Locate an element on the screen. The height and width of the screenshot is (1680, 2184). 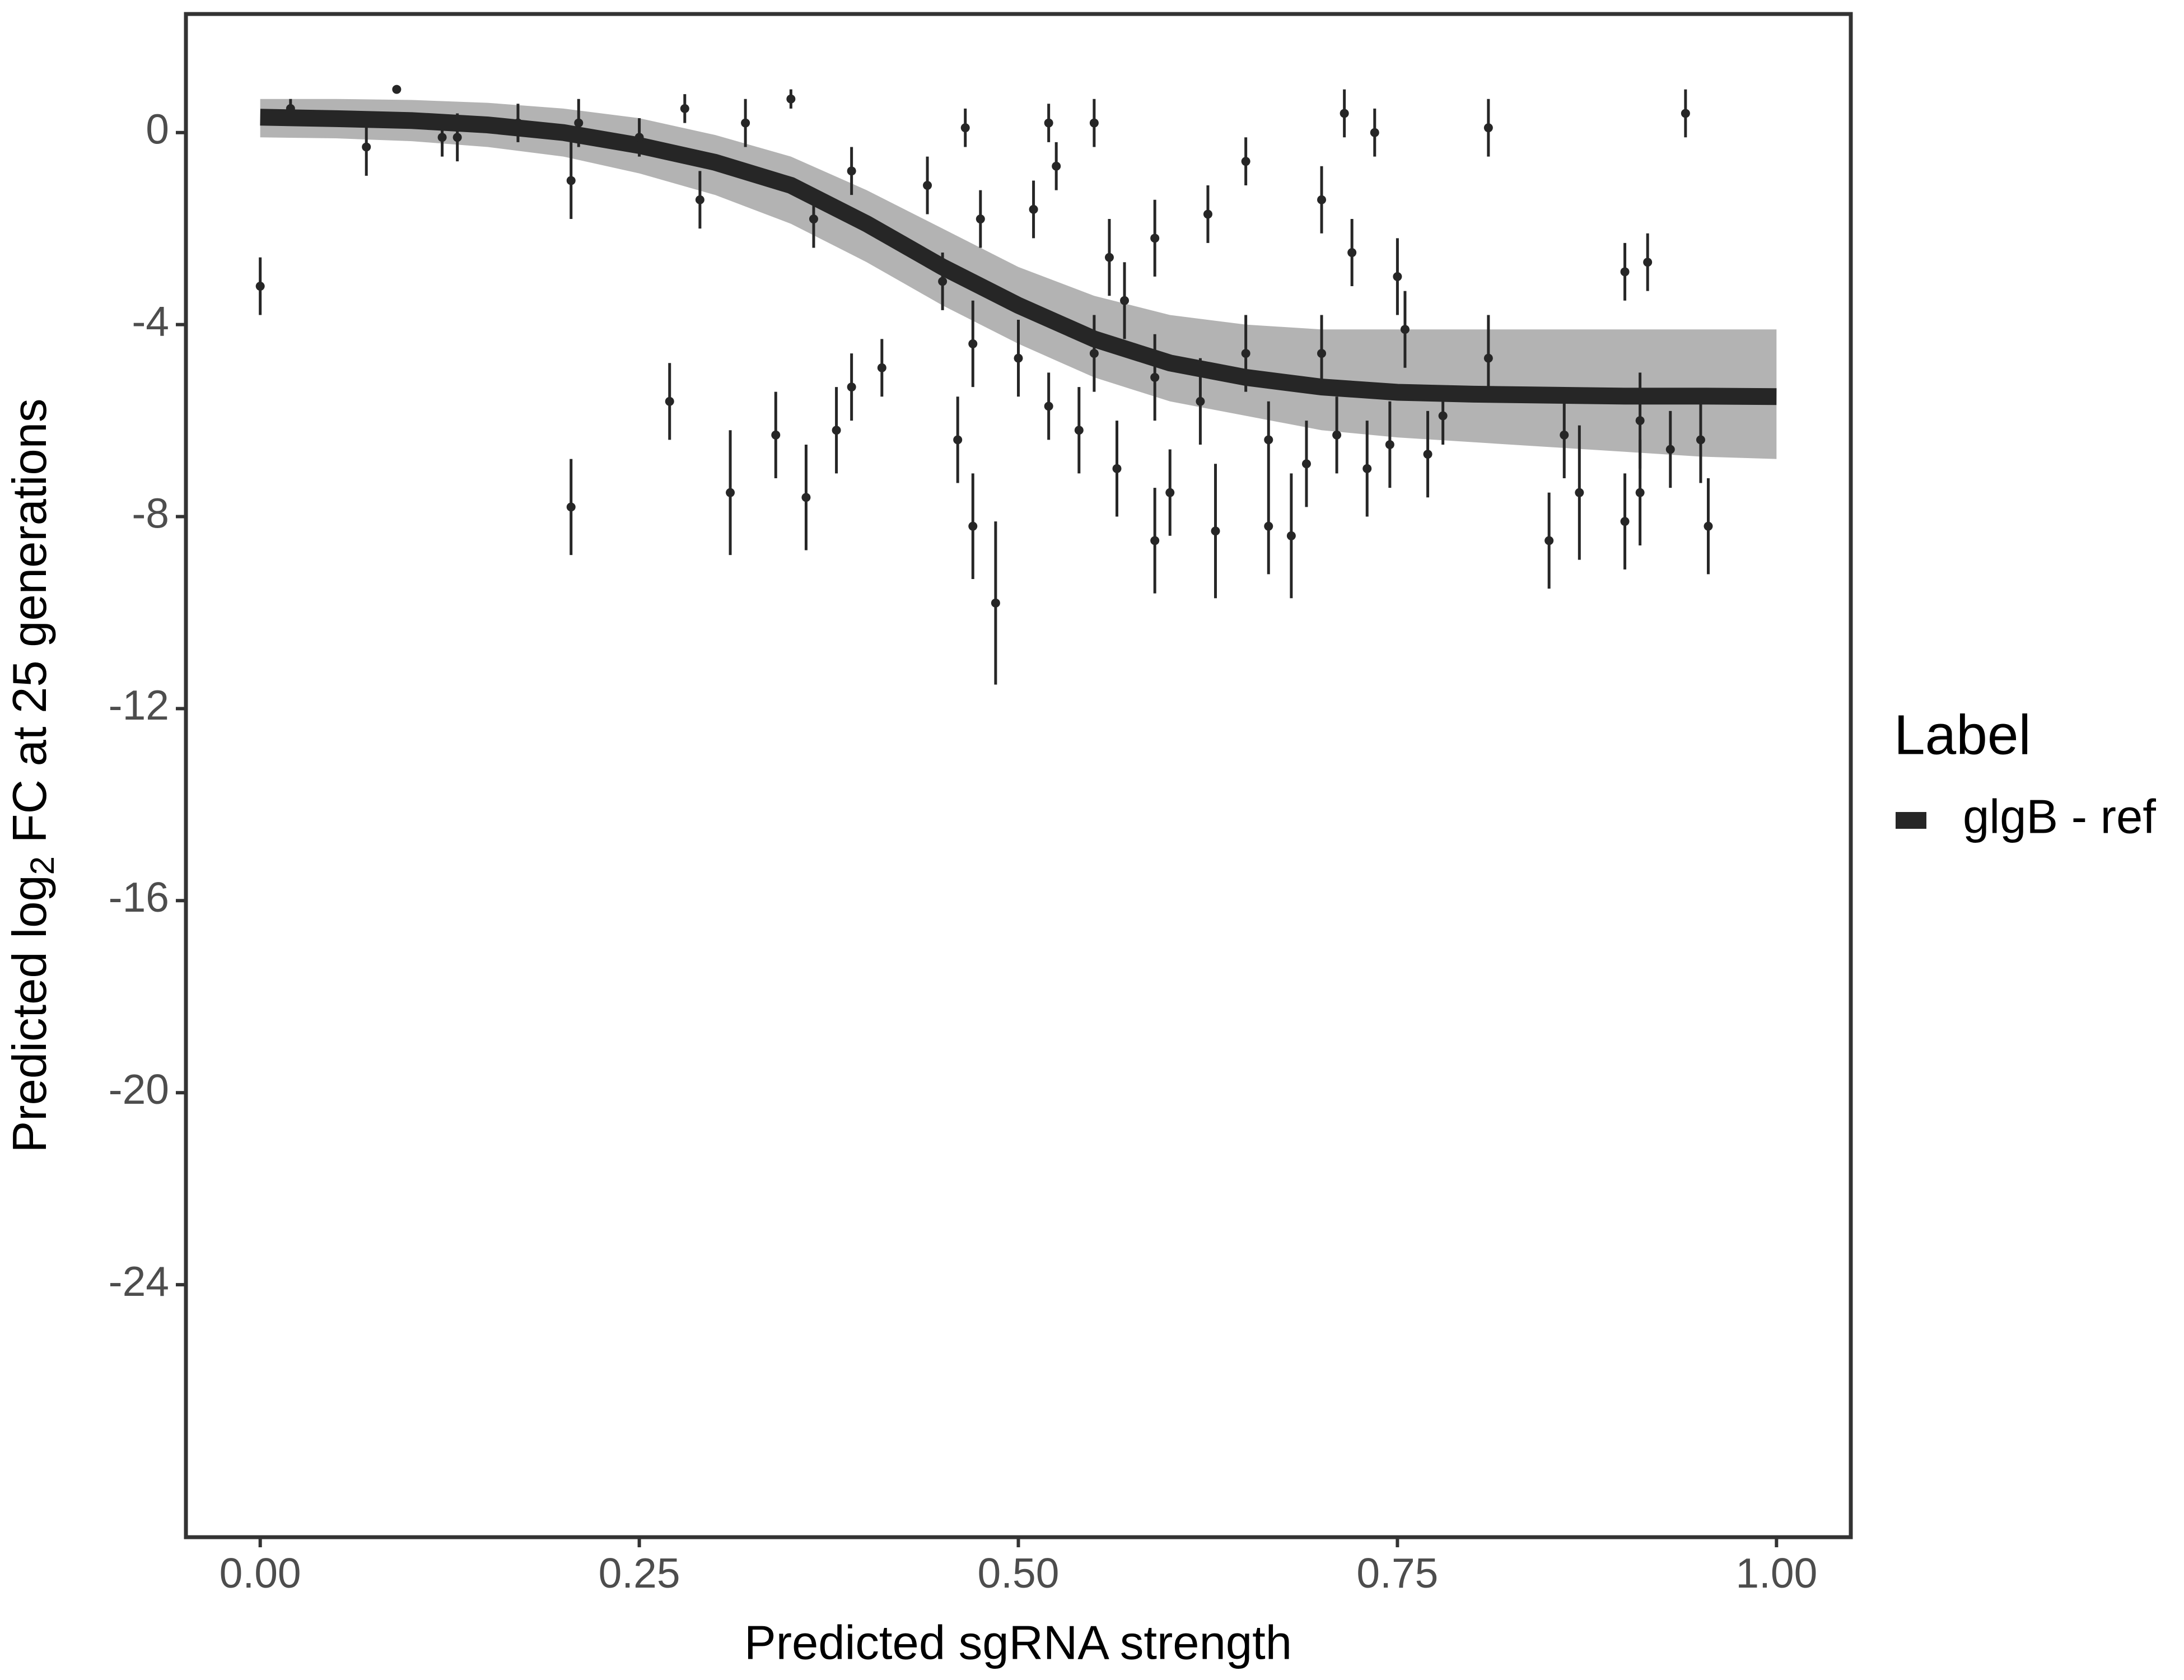
y-tick-label: -16 is located at coordinates (139, 898).